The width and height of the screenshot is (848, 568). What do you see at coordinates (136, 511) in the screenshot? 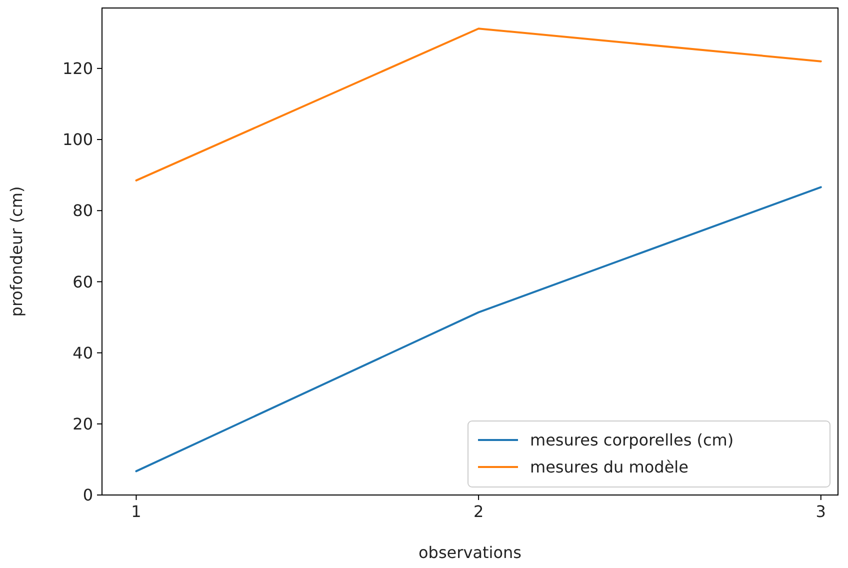
I see `x-tick-label: 1` at bounding box center [136, 511].